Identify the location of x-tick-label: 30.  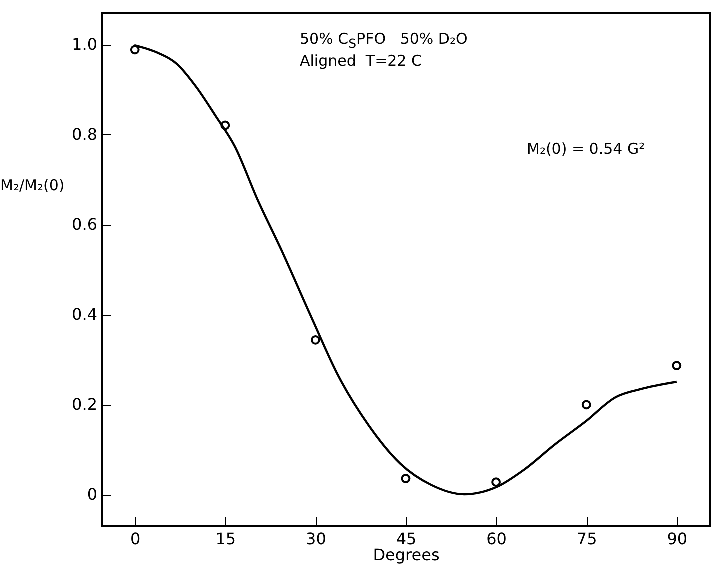
(316, 539).